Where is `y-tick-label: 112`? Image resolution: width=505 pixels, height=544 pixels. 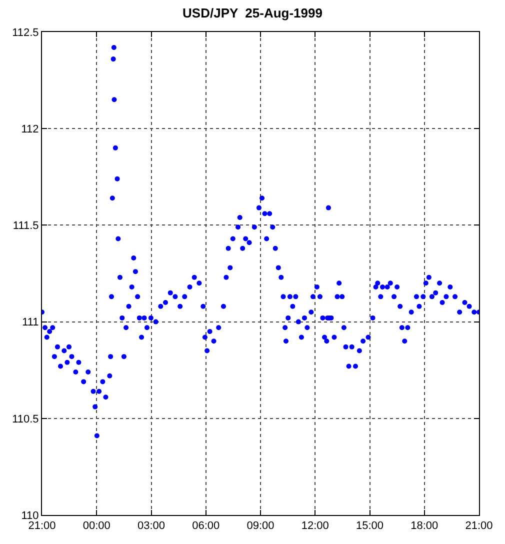 y-tick-label: 112 is located at coordinates (30, 129).